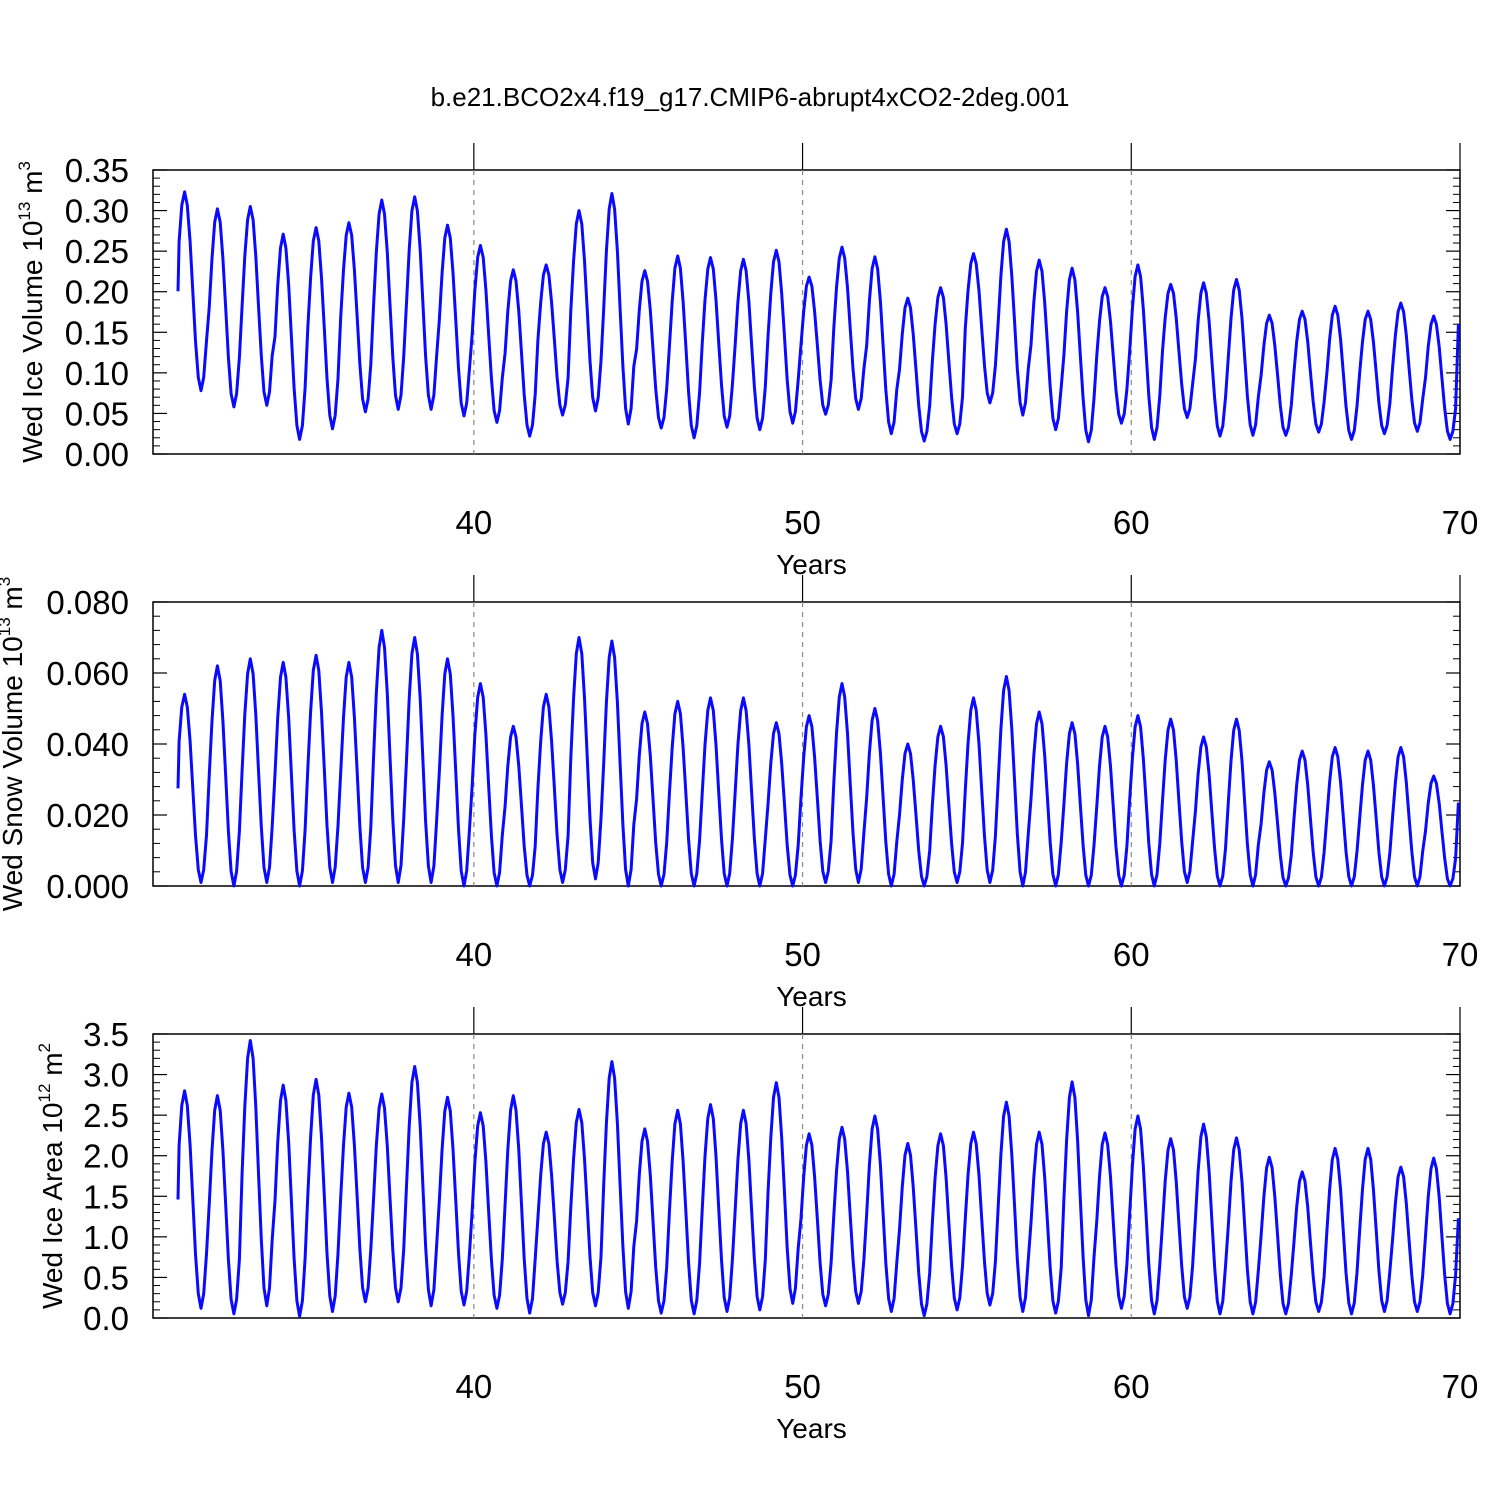 This screenshot has height=1500, width=1500. I want to click on y-tick-label: 0.0, so click(106, 1318).